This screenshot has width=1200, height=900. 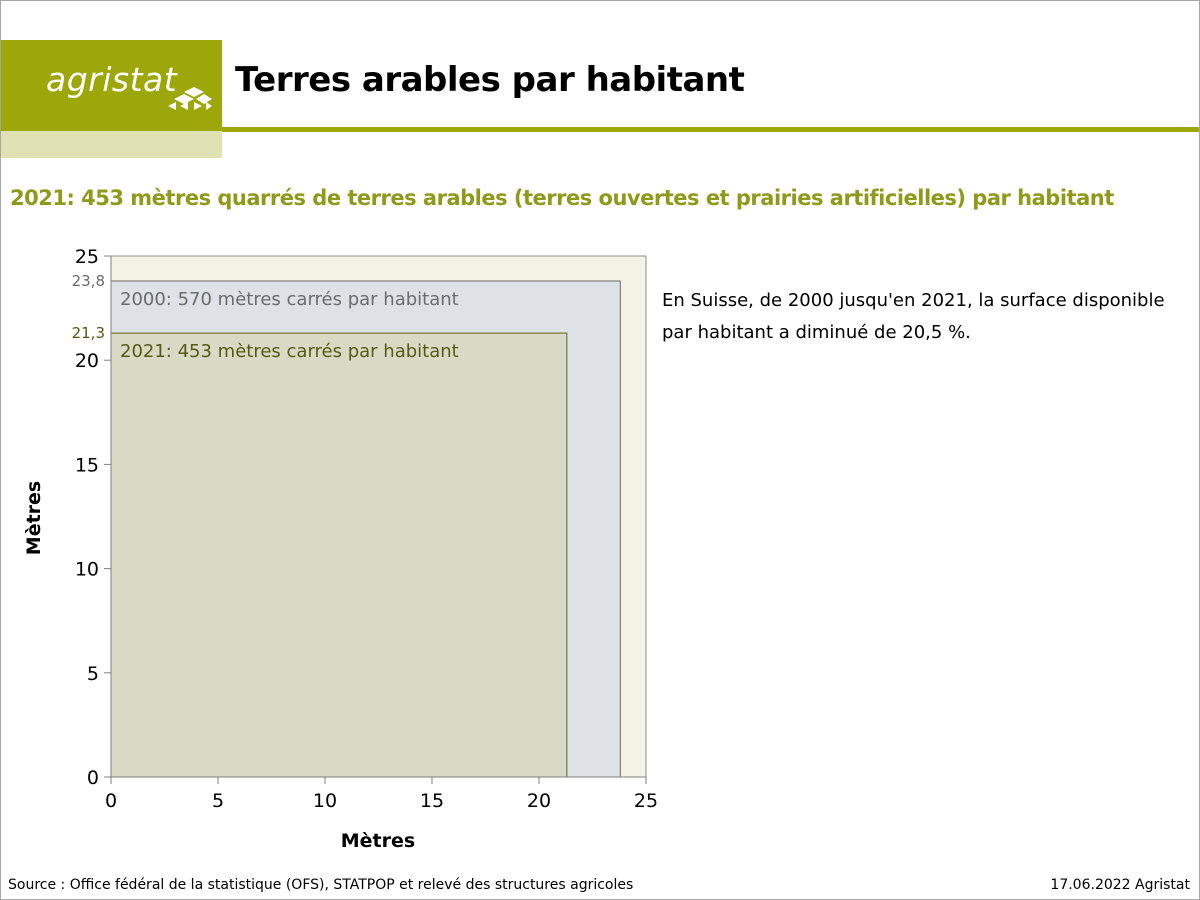 I want to click on agristat-logo-icon, so click(x=190, y=98).